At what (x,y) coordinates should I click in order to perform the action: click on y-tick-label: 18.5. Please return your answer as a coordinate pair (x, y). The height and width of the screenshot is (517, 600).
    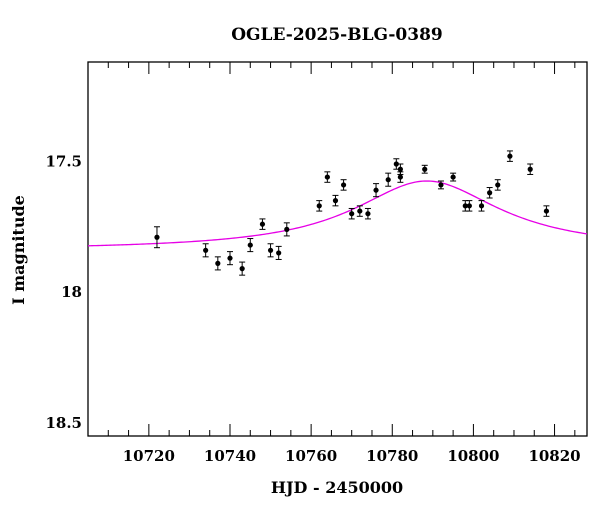
    Looking at the image, I should click on (63, 423).